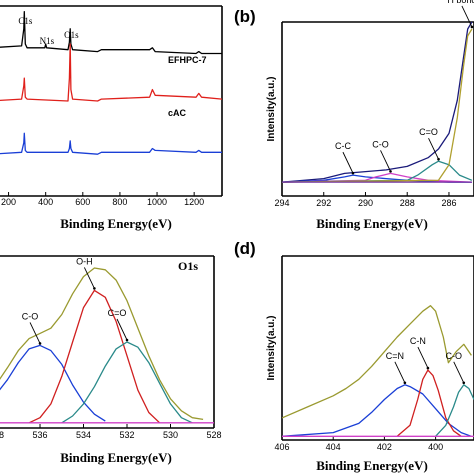 The image size is (474, 474). What do you see at coordinates (157, 202) in the screenshot?
I see `x-tick-label: 1000` at bounding box center [157, 202].